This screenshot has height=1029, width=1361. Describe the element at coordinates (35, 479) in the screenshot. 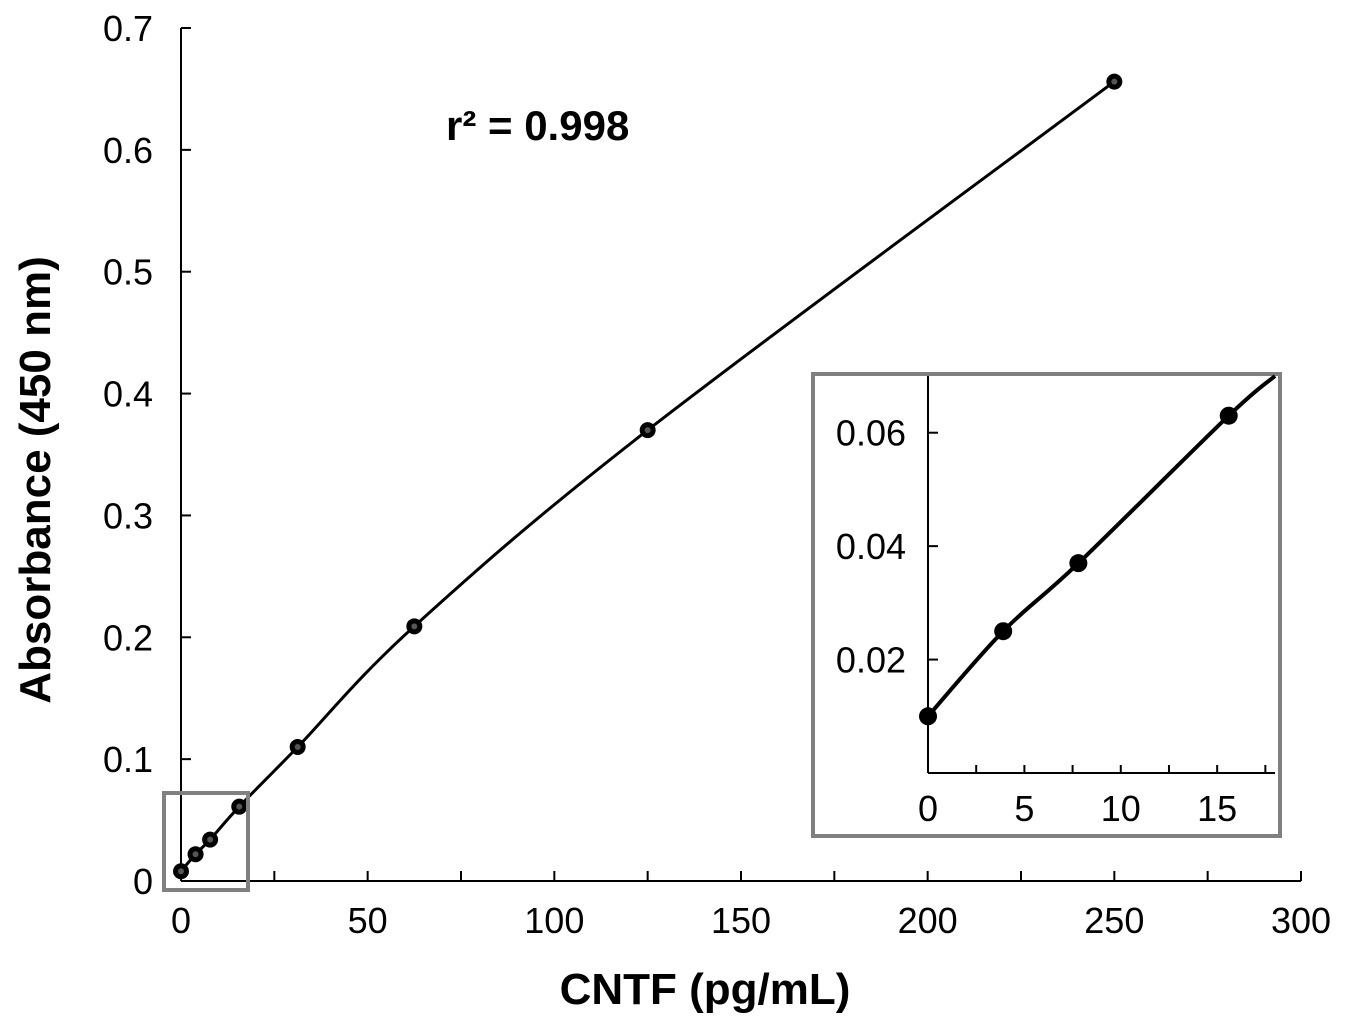

I see `y-axis-title: Absorbance (450 nm)` at that location.